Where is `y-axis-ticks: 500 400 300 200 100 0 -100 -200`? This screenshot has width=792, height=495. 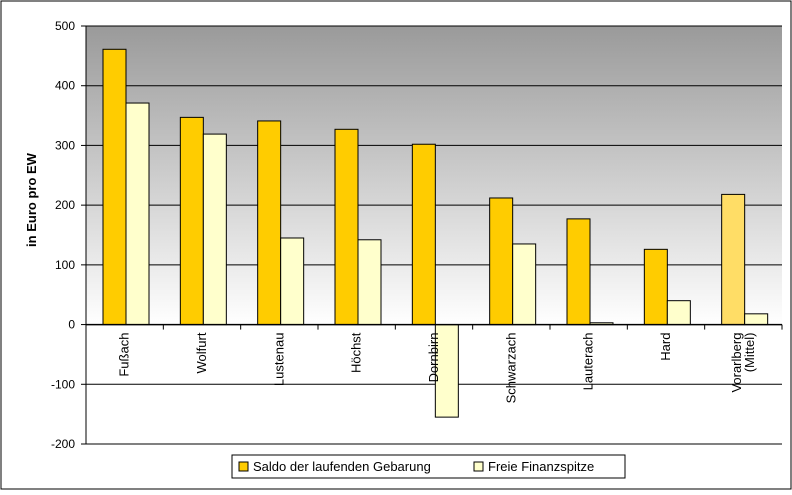 y-axis-ticks: 500 400 300 200 100 0 -100 -200 is located at coordinates (68, 235).